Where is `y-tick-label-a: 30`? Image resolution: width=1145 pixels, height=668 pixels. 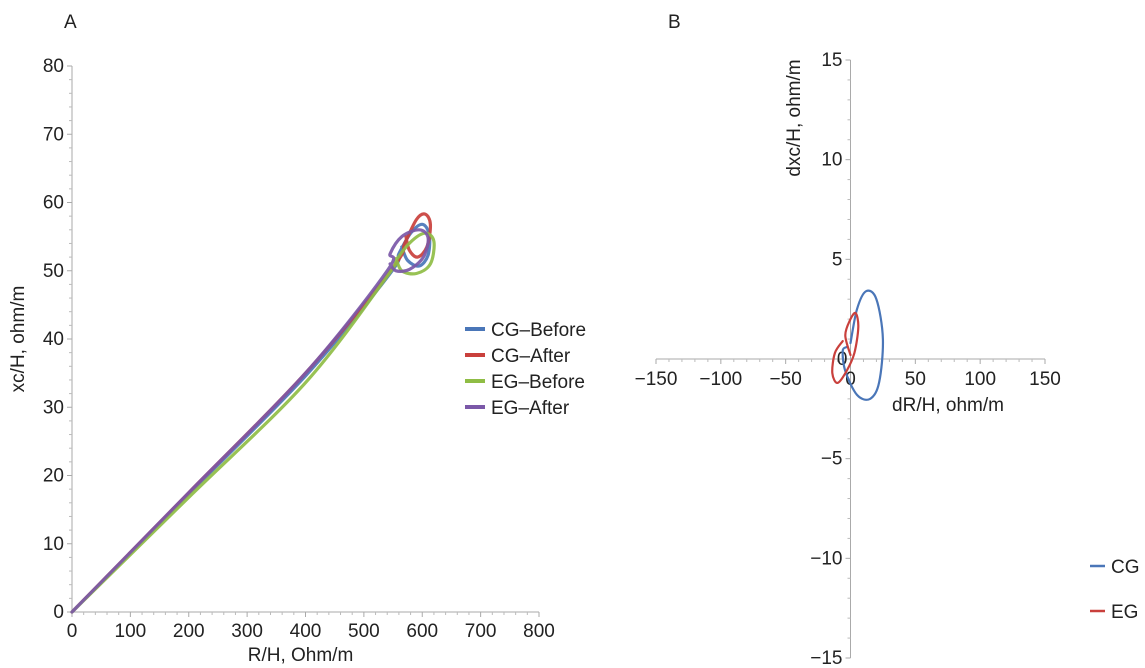 y-tick-label-a: 30 is located at coordinates (53, 407).